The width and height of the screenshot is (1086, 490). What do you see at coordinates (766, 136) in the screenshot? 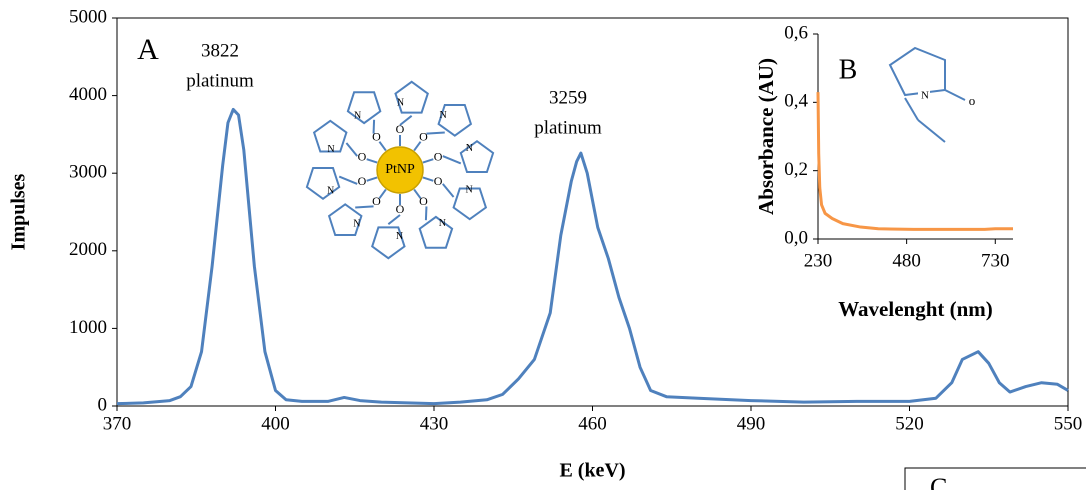
I see `y-axis-title: Absorbance (AU)` at bounding box center [766, 136].